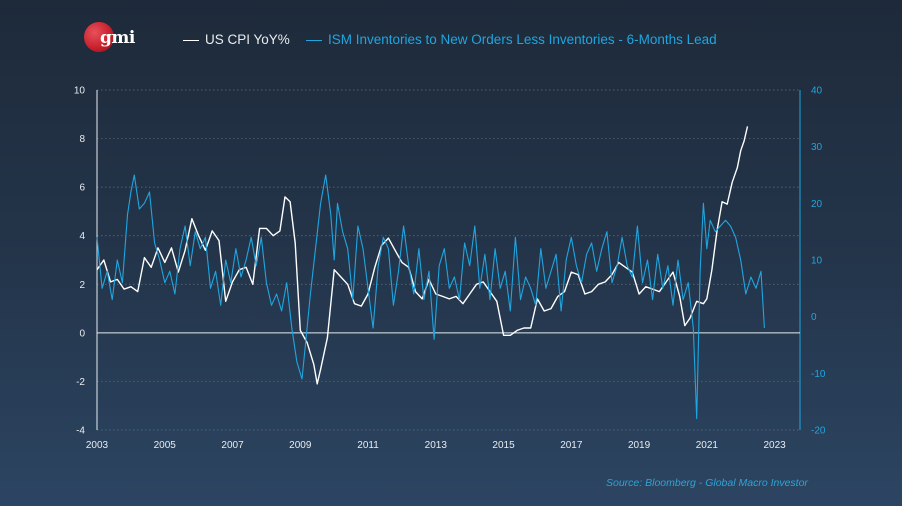 The image size is (902, 506). Describe the element at coordinates (165, 445) in the screenshot. I see `x-tick-label: 2005` at that location.